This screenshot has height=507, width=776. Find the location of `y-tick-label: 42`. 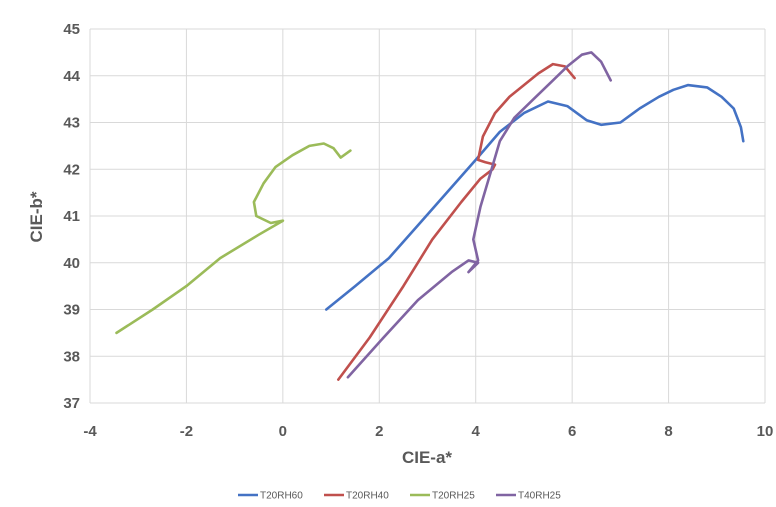

y-tick-label: 42 is located at coordinates (71, 169).